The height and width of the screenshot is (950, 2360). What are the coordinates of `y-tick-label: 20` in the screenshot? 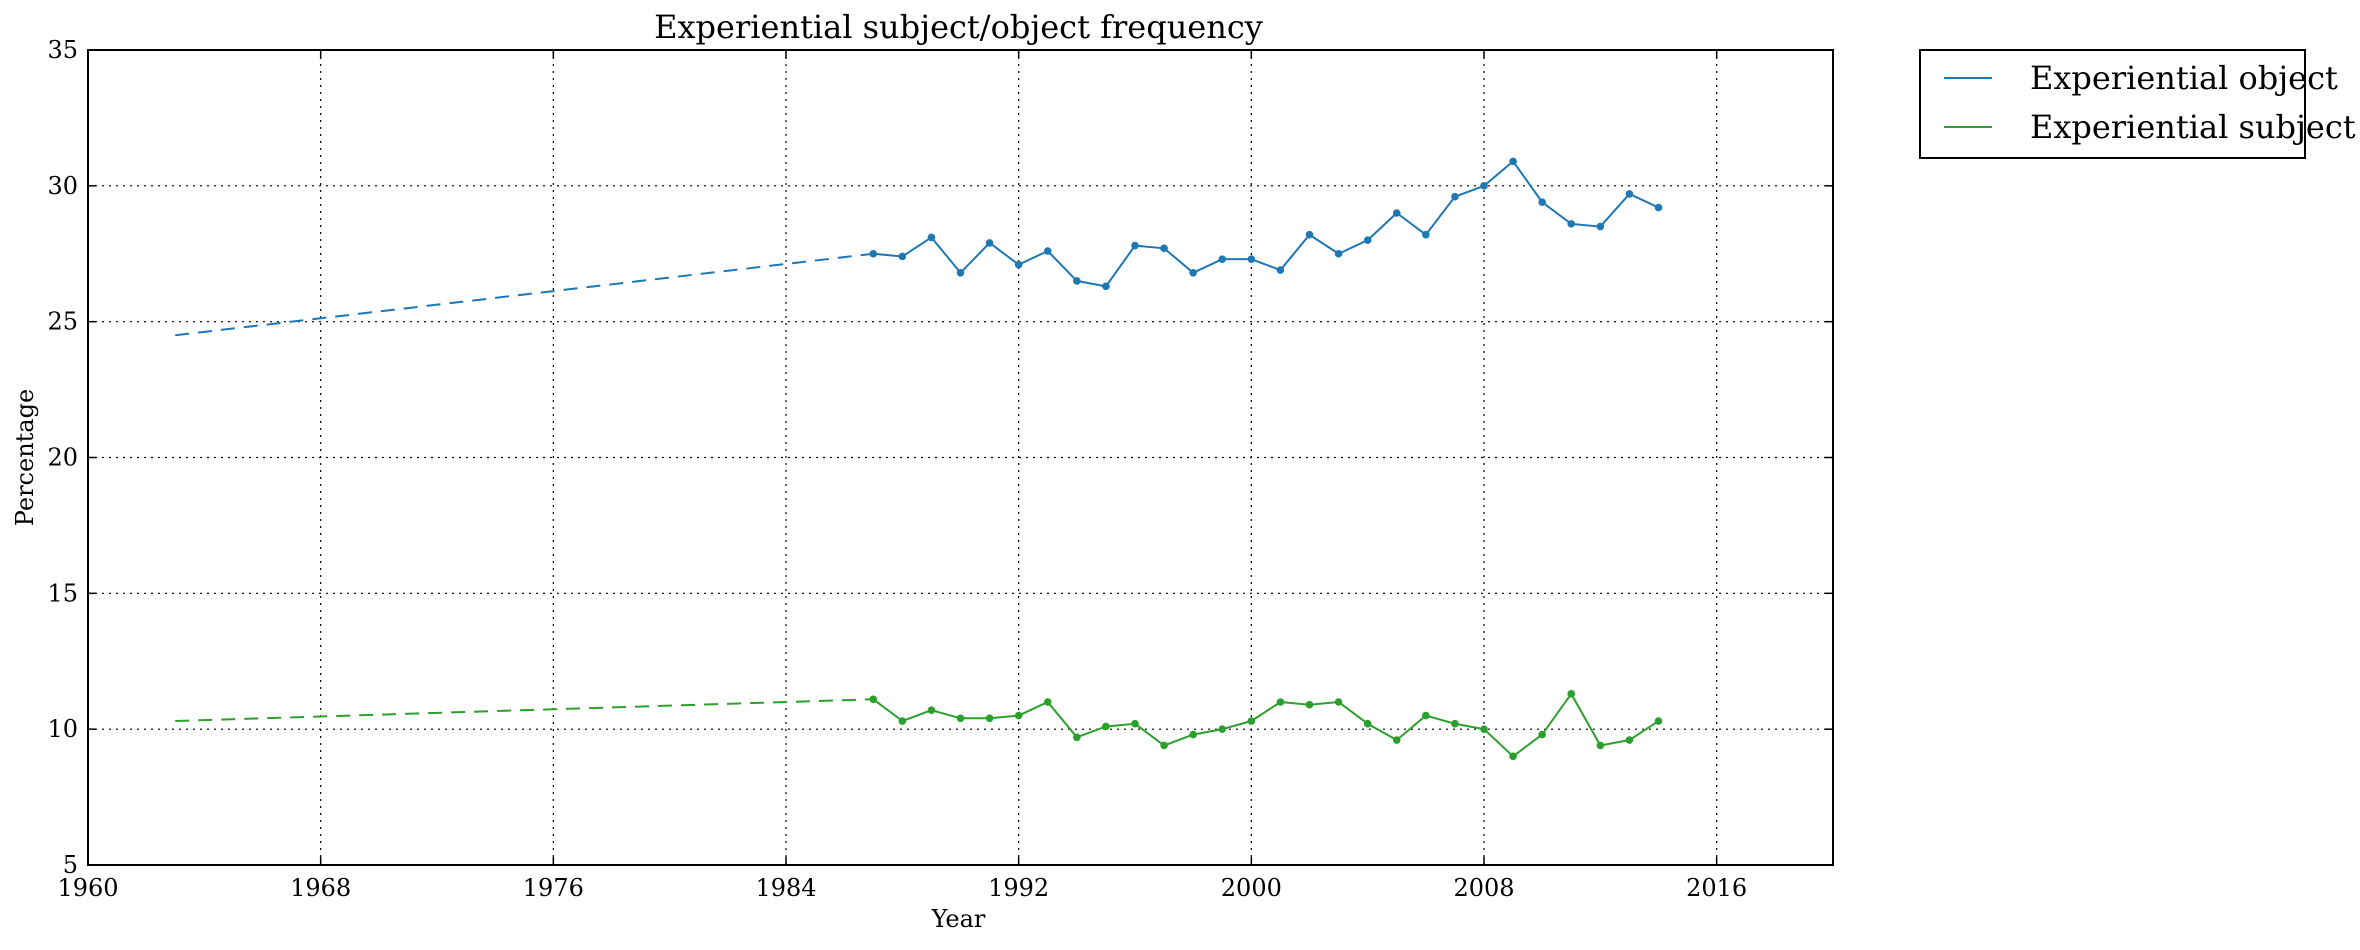 It's located at (62, 458).